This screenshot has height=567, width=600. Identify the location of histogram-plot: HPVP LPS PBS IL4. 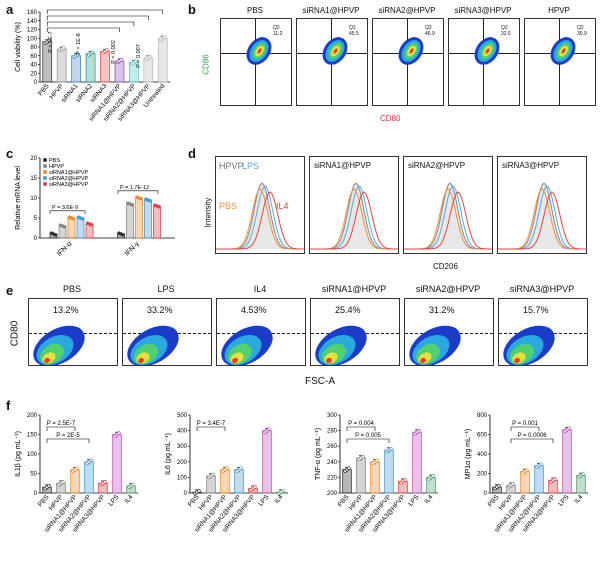
(260, 205).